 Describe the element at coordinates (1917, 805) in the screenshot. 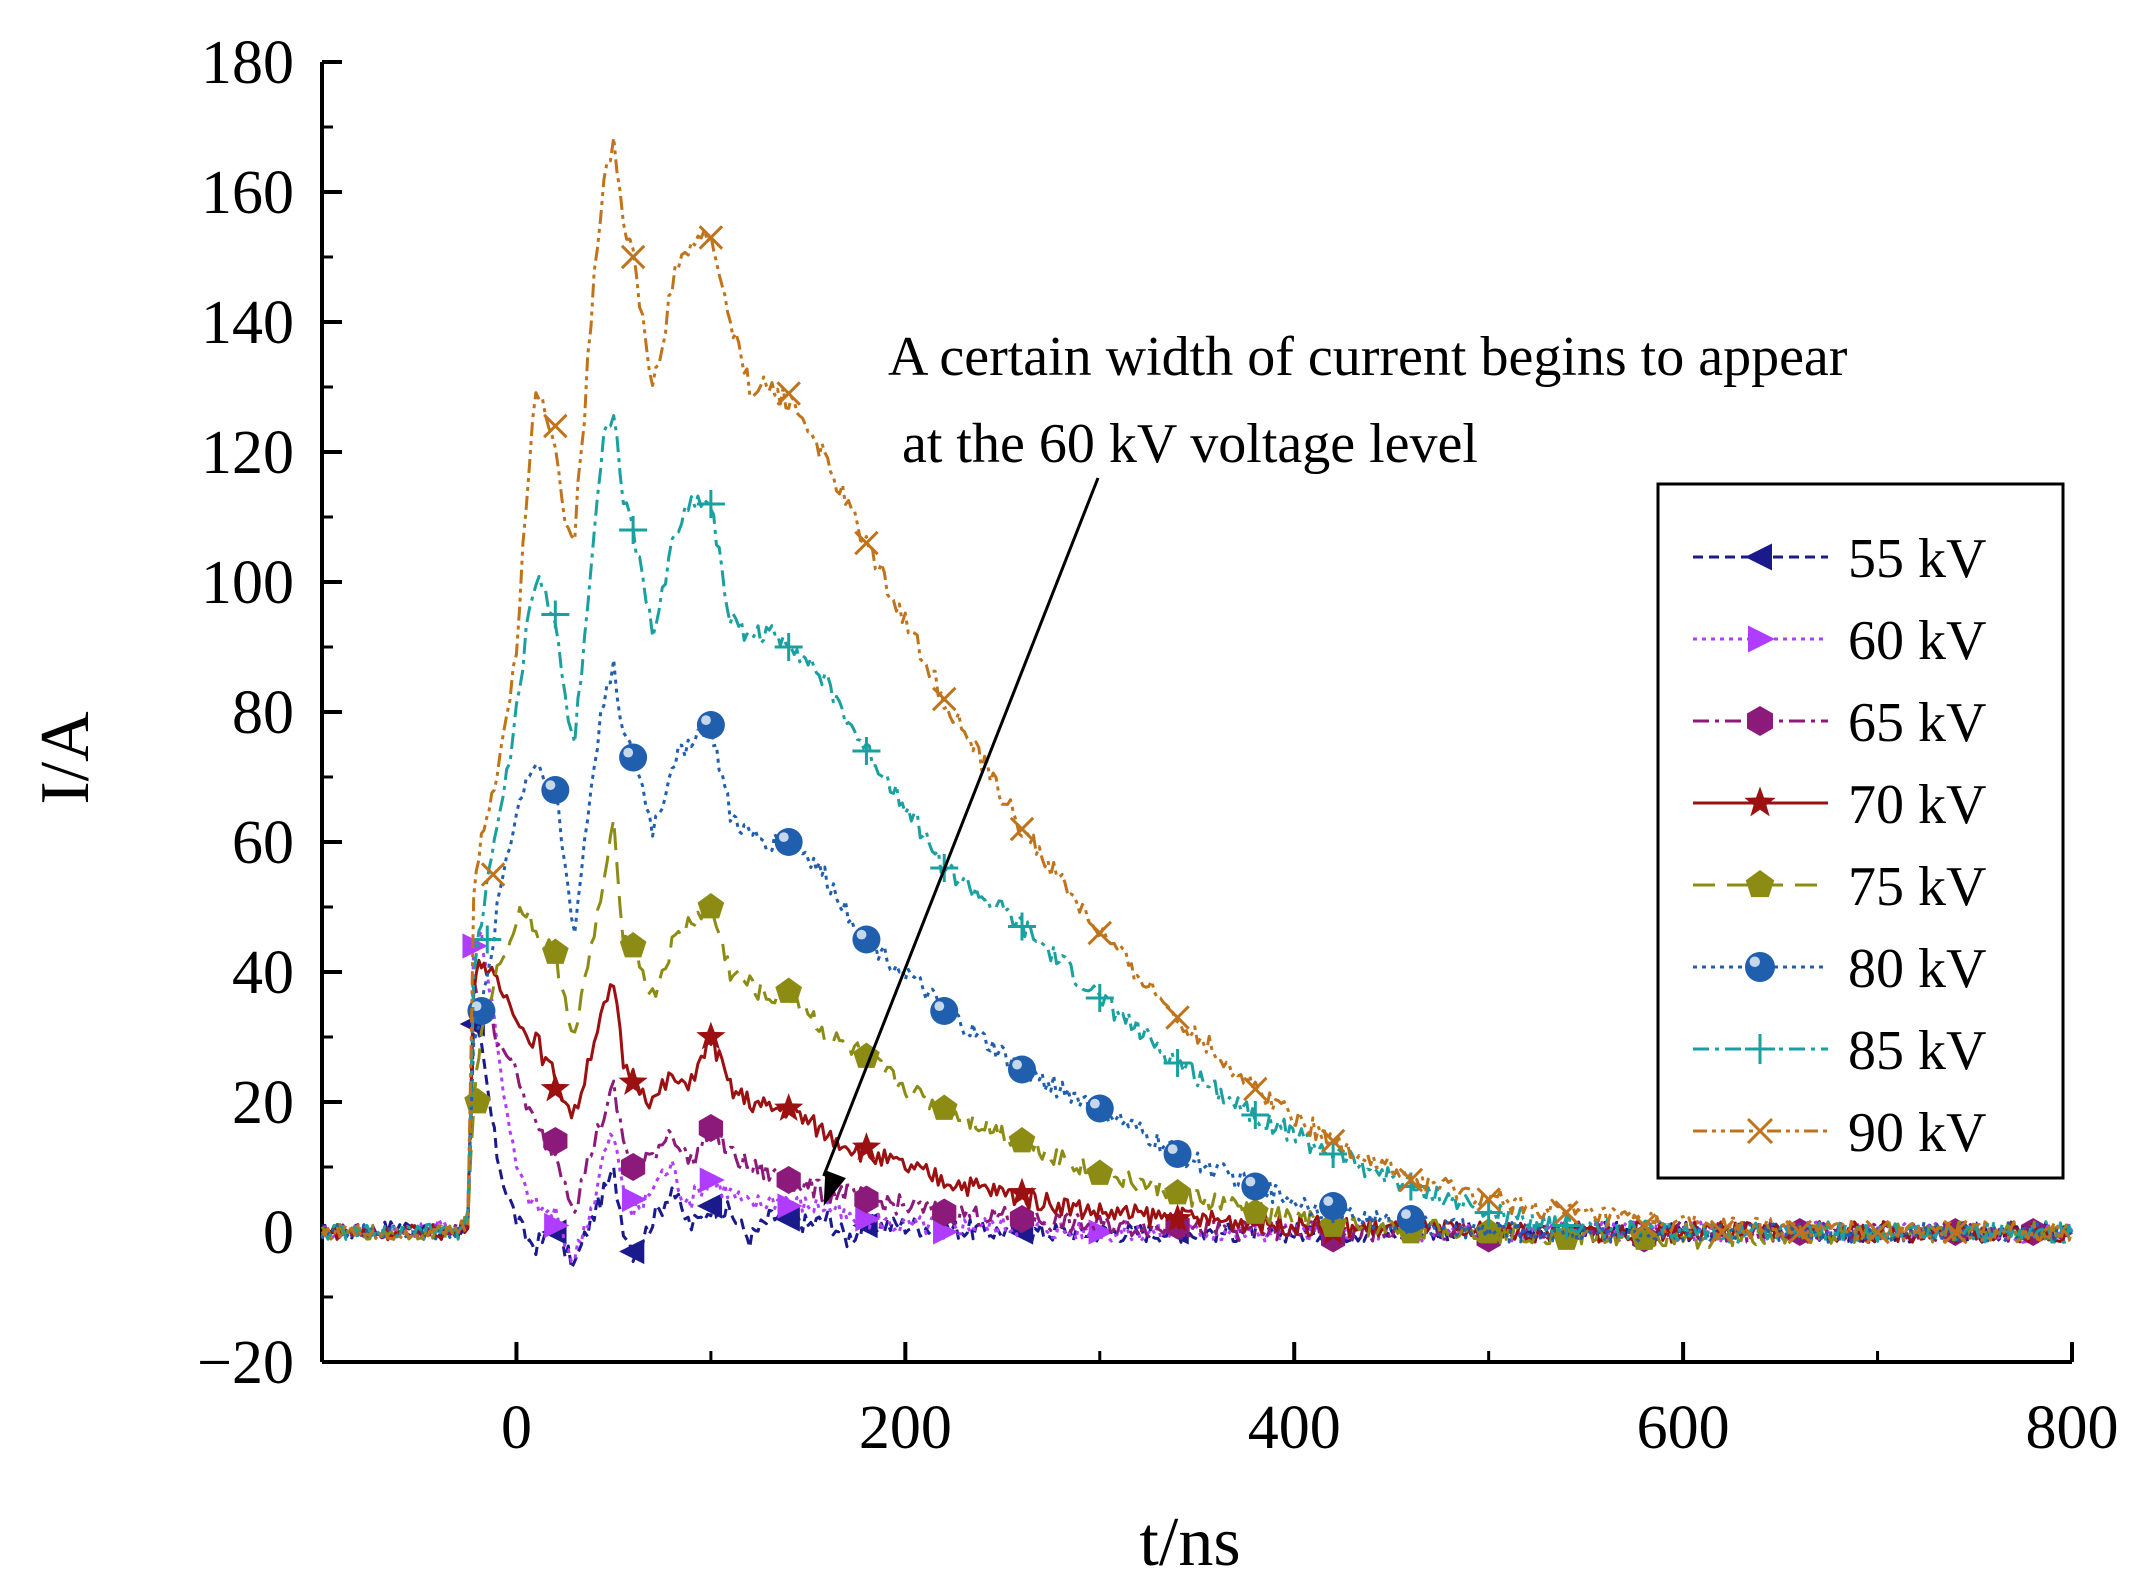

I see `legend-label: 70 kV` at that location.